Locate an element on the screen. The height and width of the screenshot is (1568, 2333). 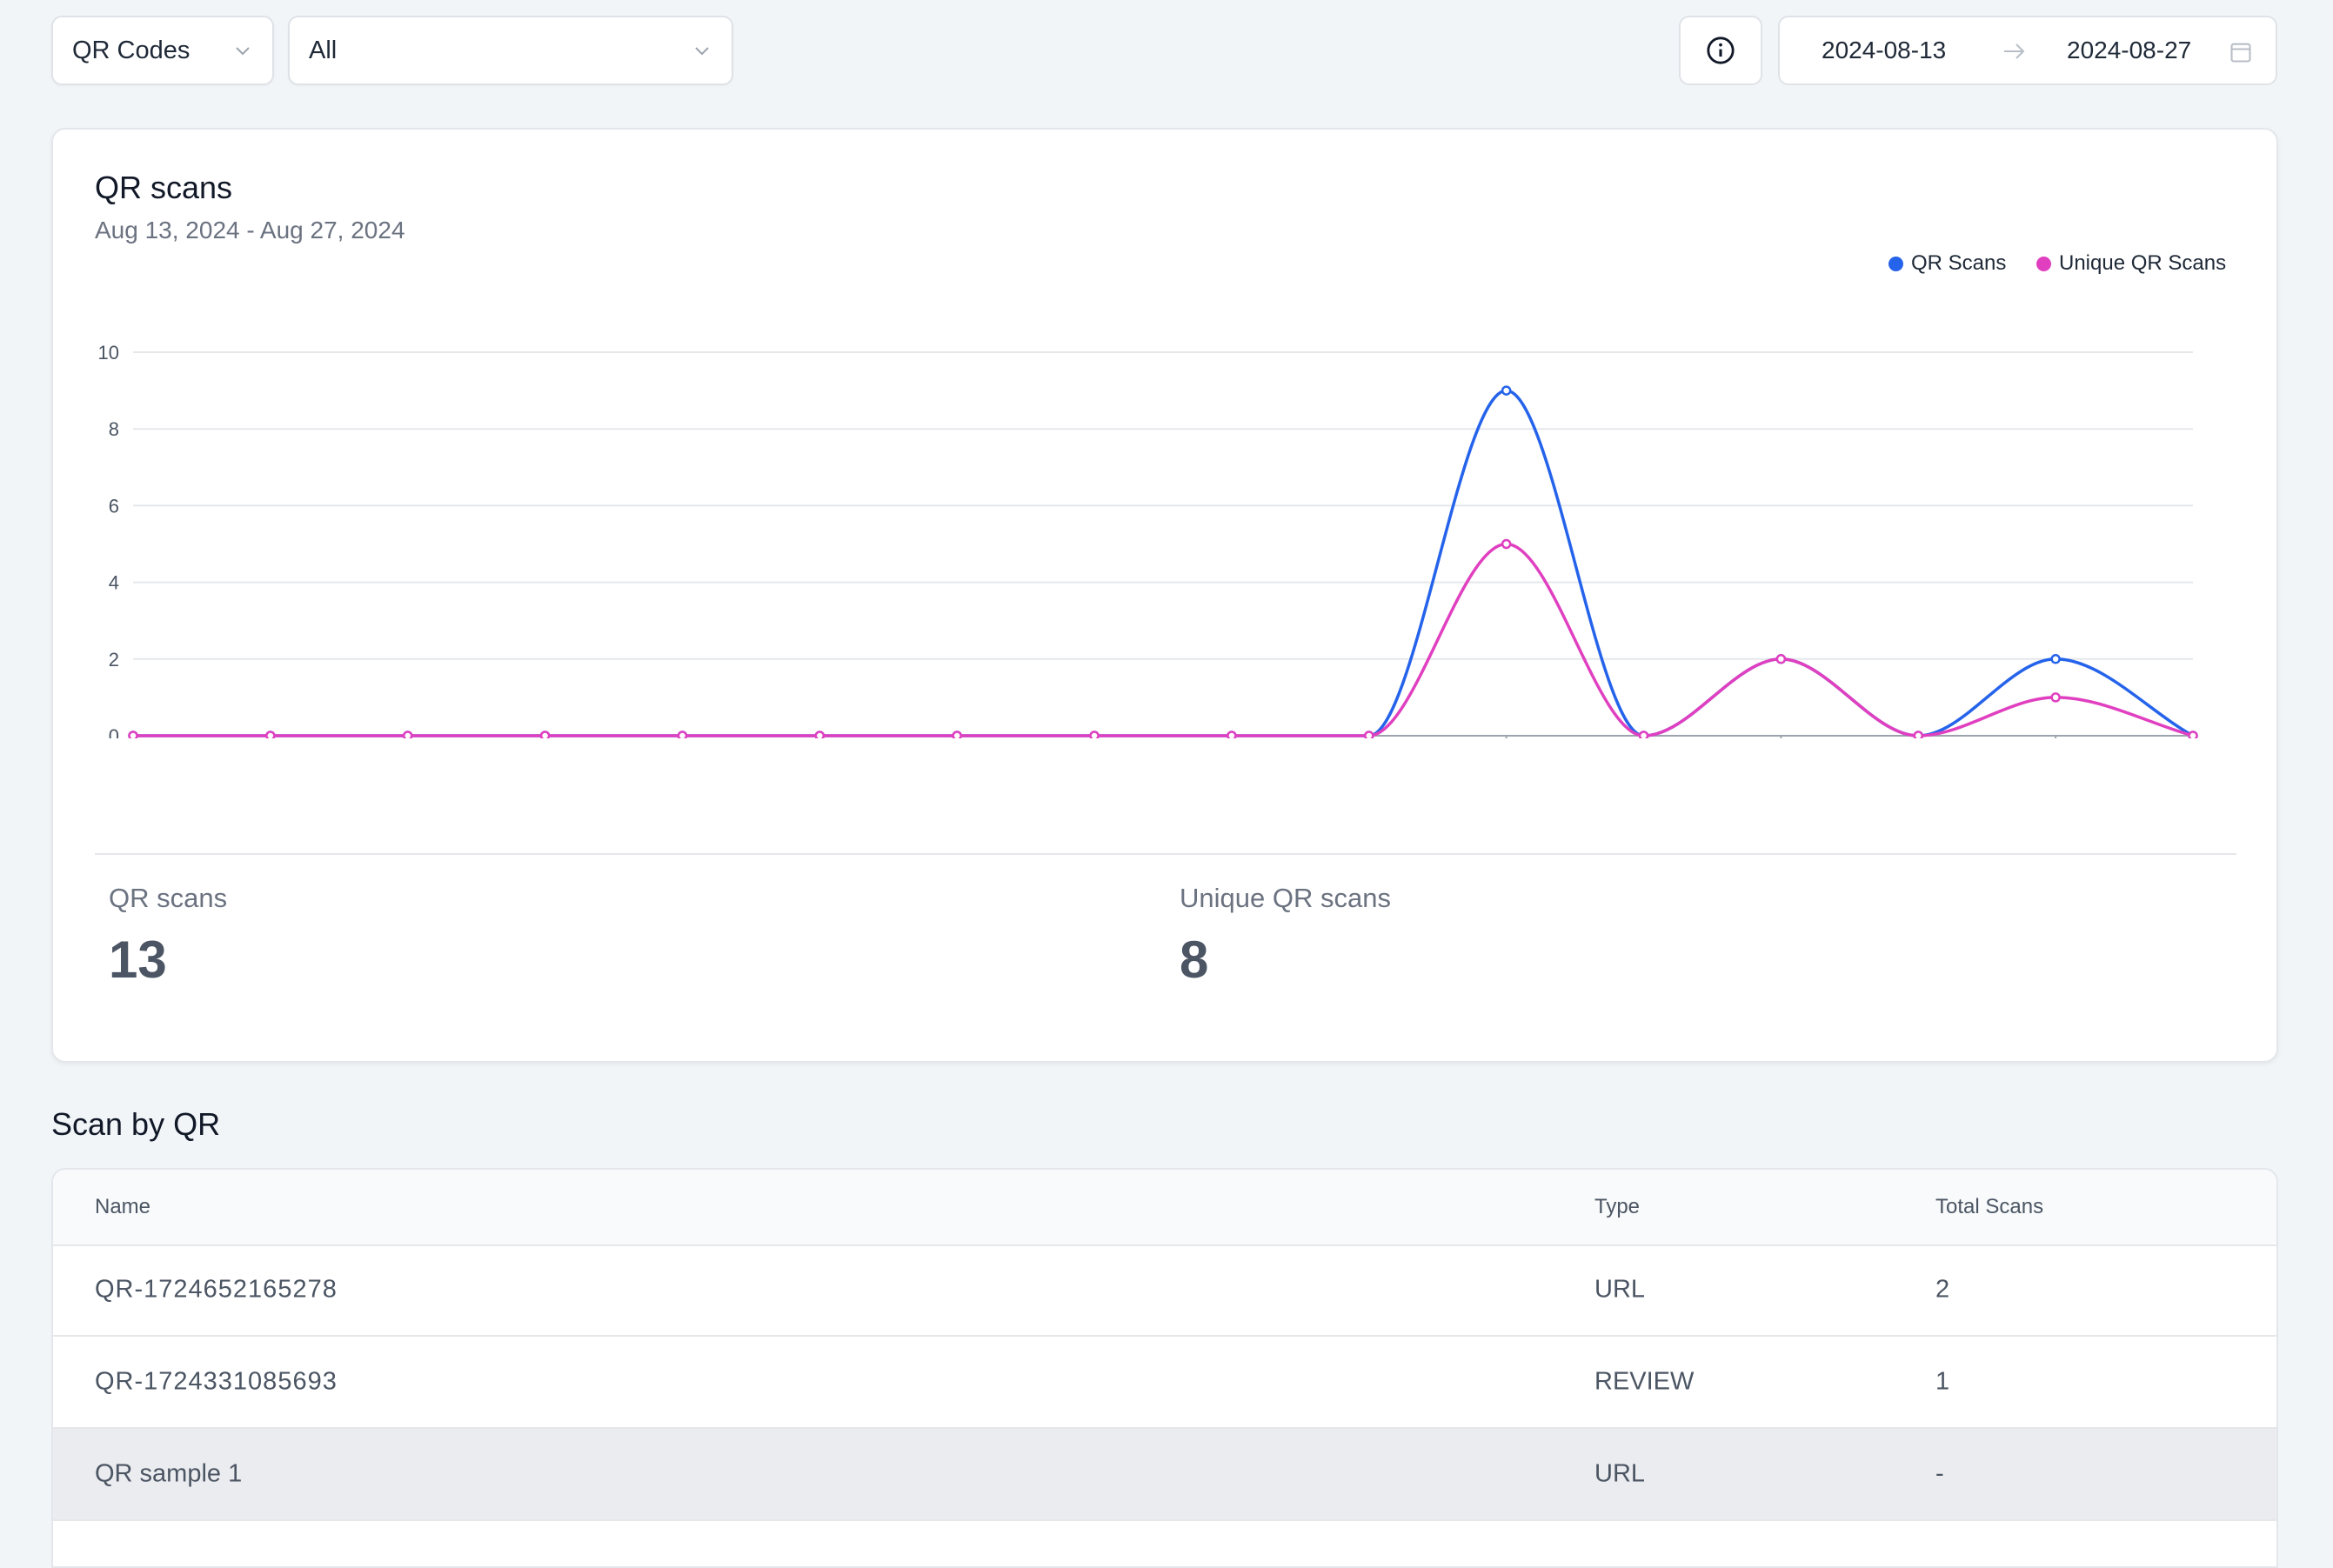
cell-total: 2 is located at coordinates (1942, 1289).